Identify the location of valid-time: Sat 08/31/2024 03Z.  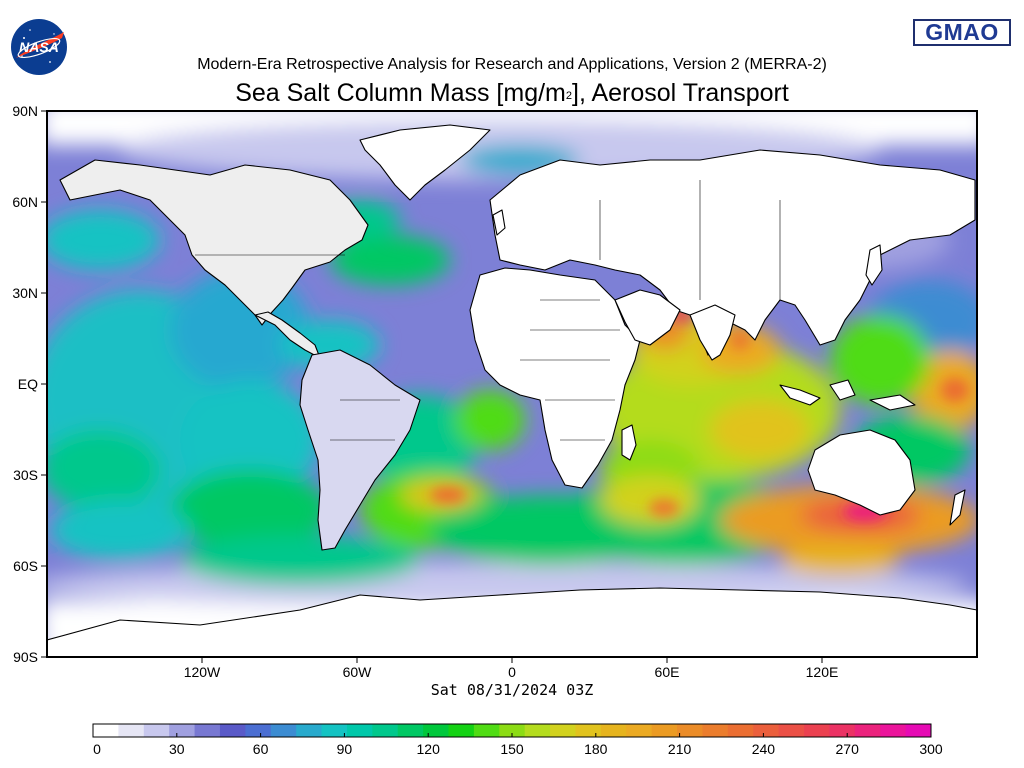
(512, 690).